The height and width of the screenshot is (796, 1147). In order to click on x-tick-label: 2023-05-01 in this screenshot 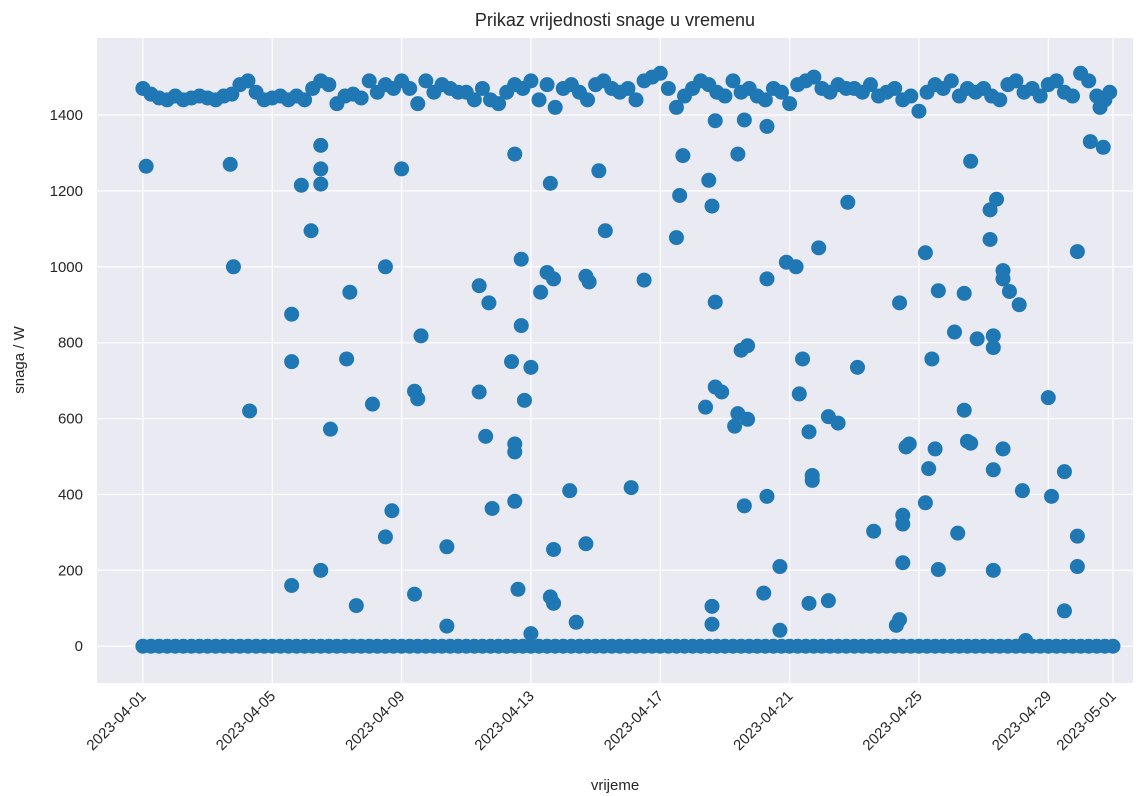, I will do `click(1087, 721)`.